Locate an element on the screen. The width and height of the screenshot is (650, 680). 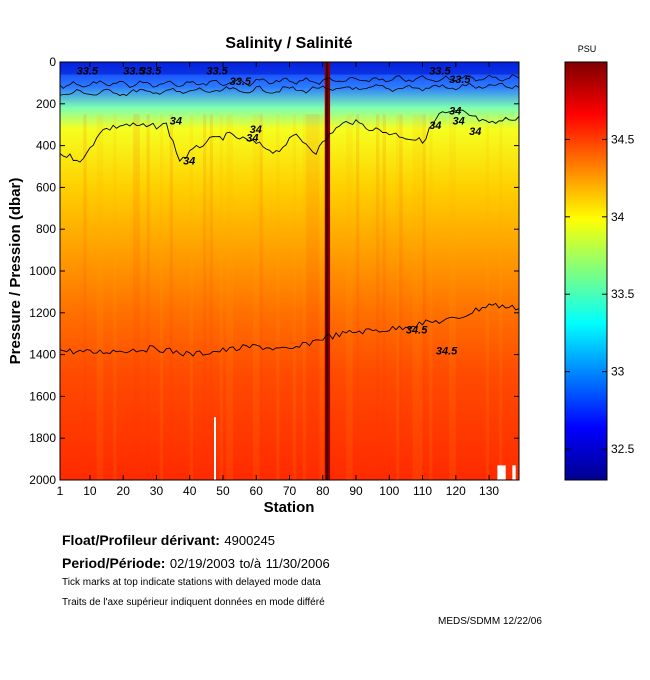
x-tick-label: 70 is located at coordinates (290, 491).